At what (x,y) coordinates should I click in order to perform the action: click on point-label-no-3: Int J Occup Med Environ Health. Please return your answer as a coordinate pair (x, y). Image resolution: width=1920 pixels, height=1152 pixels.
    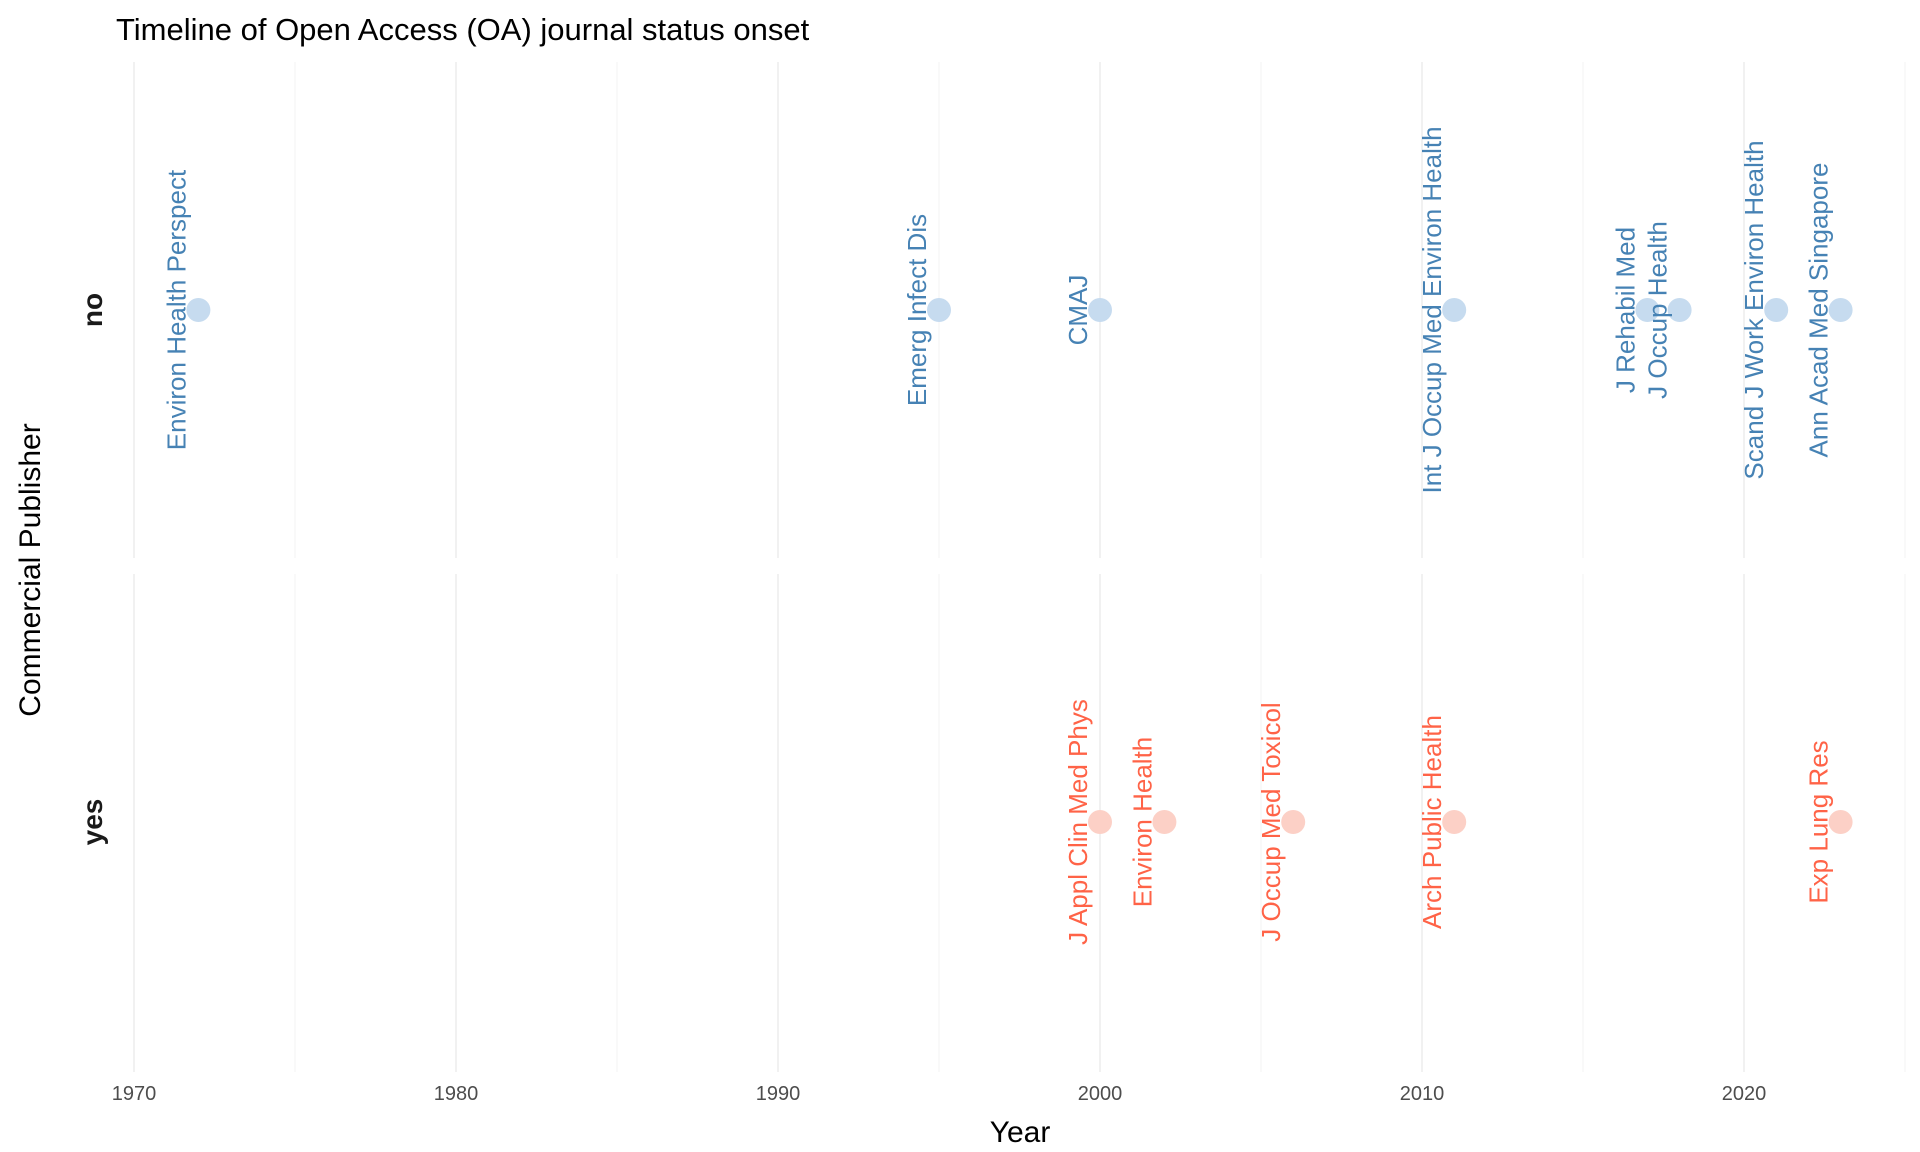
    Looking at the image, I should click on (1432, 309).